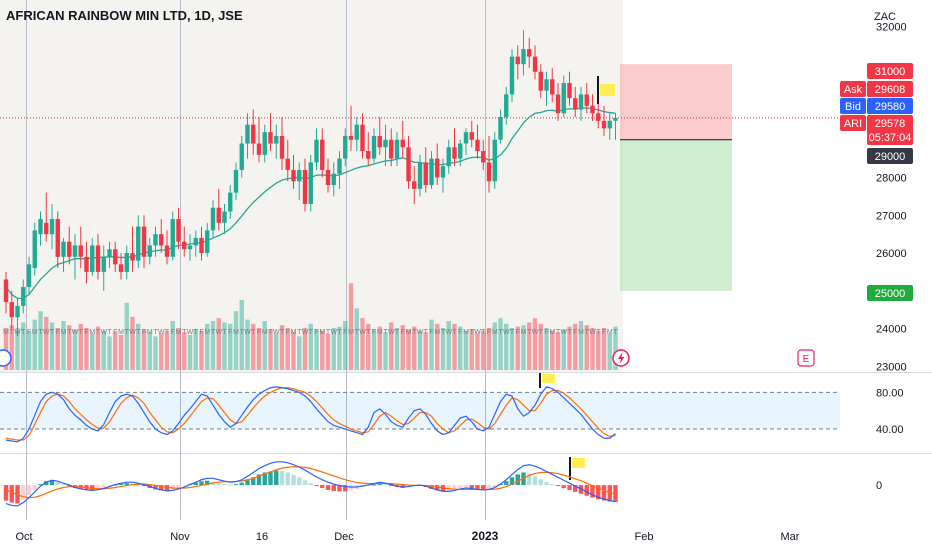 The image size is (932, 555). I want to click on position-stop-zone, so click(676, 215).